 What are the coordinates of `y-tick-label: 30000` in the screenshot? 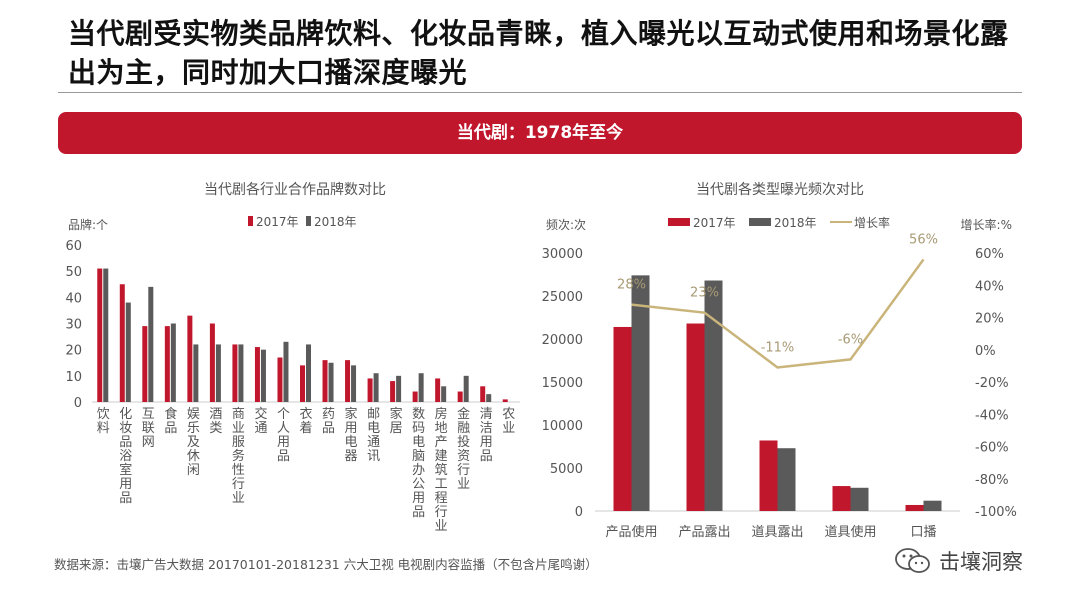 It's located at (562, 254).